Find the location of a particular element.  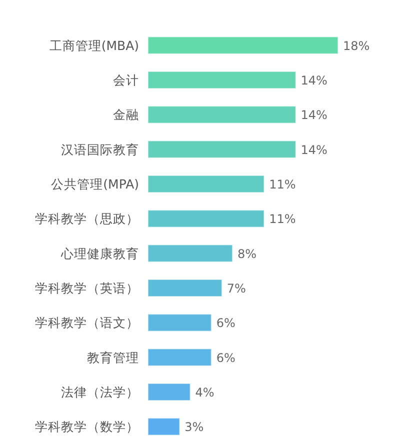

y-tick-label: 法律（法学） is located at coordinates (100, 392).